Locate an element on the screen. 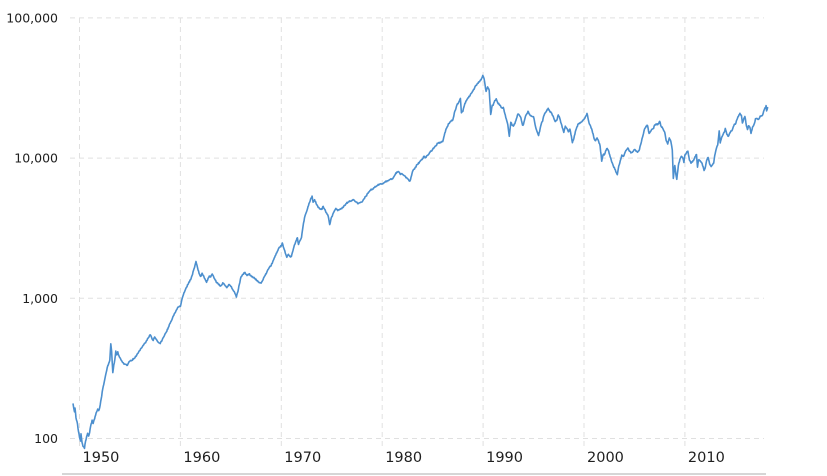  x-axis-tick-label: 1980 is located at coordinates (403, 458).